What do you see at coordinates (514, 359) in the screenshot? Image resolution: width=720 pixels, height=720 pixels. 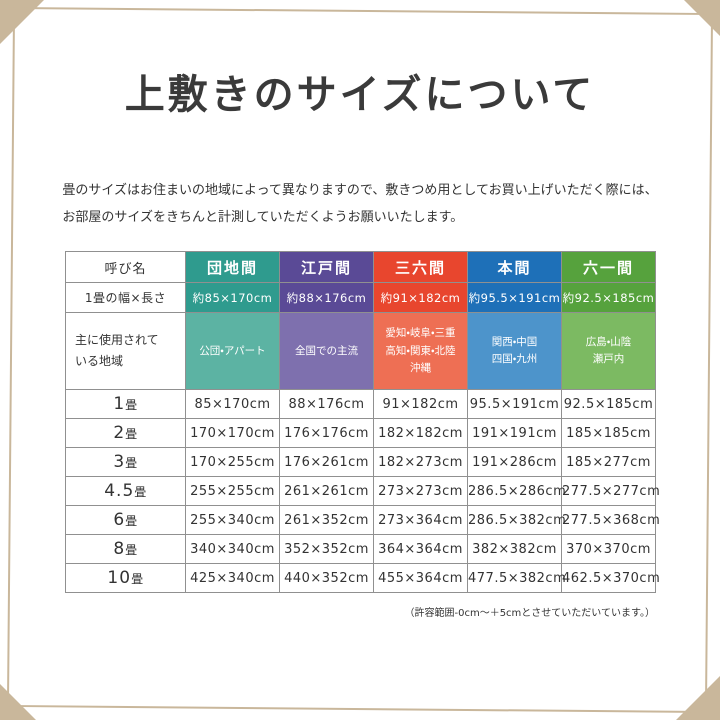 I see `region-line: 四国・九州` at bounding box center [514, 359].